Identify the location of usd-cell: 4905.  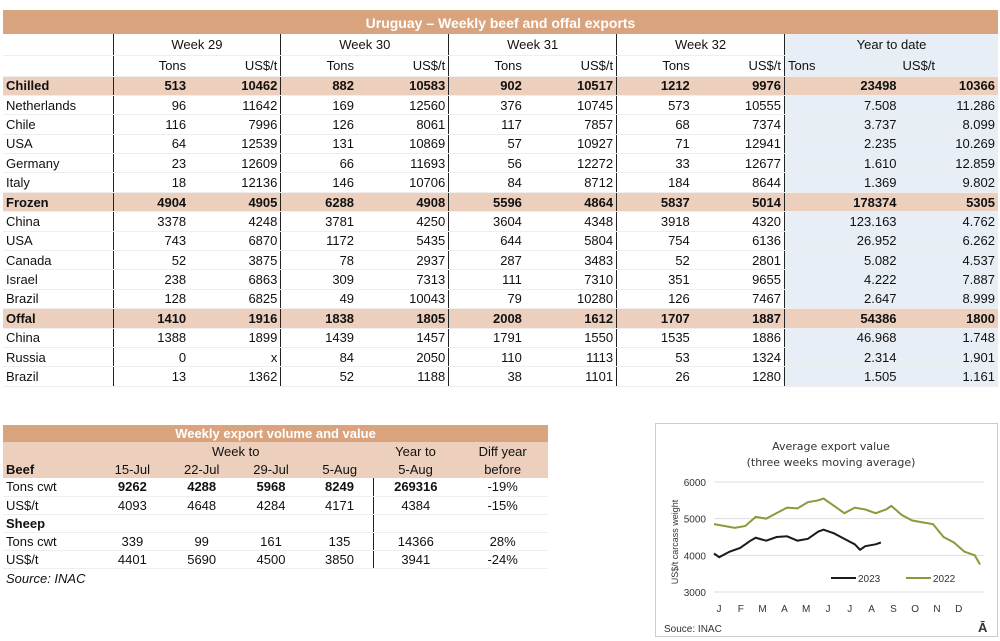
(235, 202).